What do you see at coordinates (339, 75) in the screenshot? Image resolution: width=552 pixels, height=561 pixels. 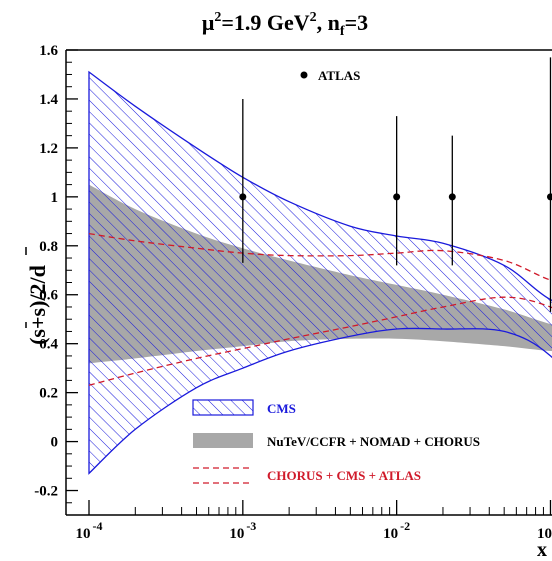 I see `atlas-legend-label: ATLAS` at bounding box center [339, 75].